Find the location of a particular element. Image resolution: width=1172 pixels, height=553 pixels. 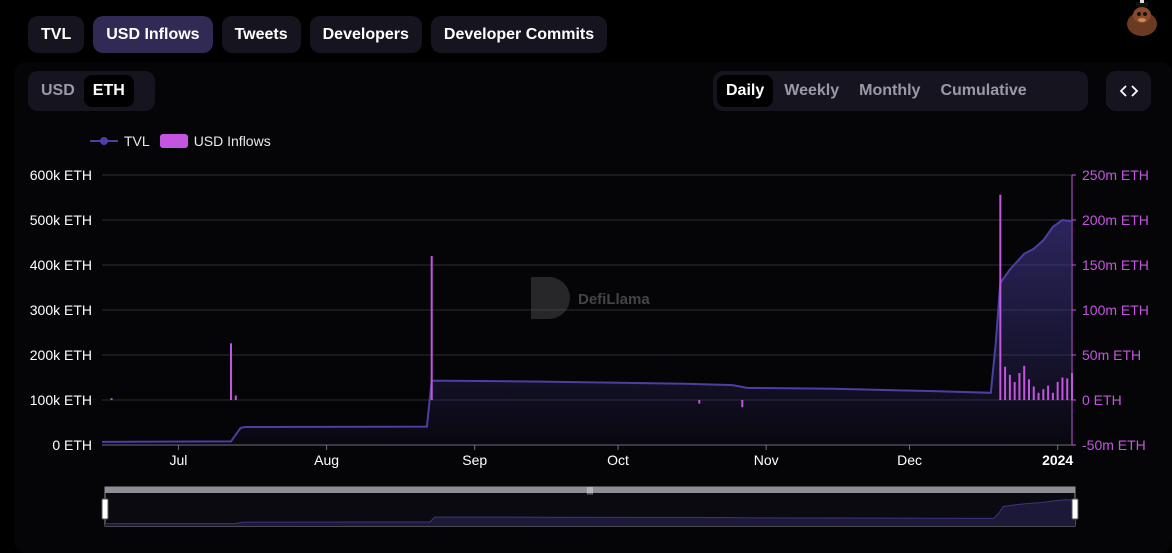

embed-button is located at coordinates (1128, 91).